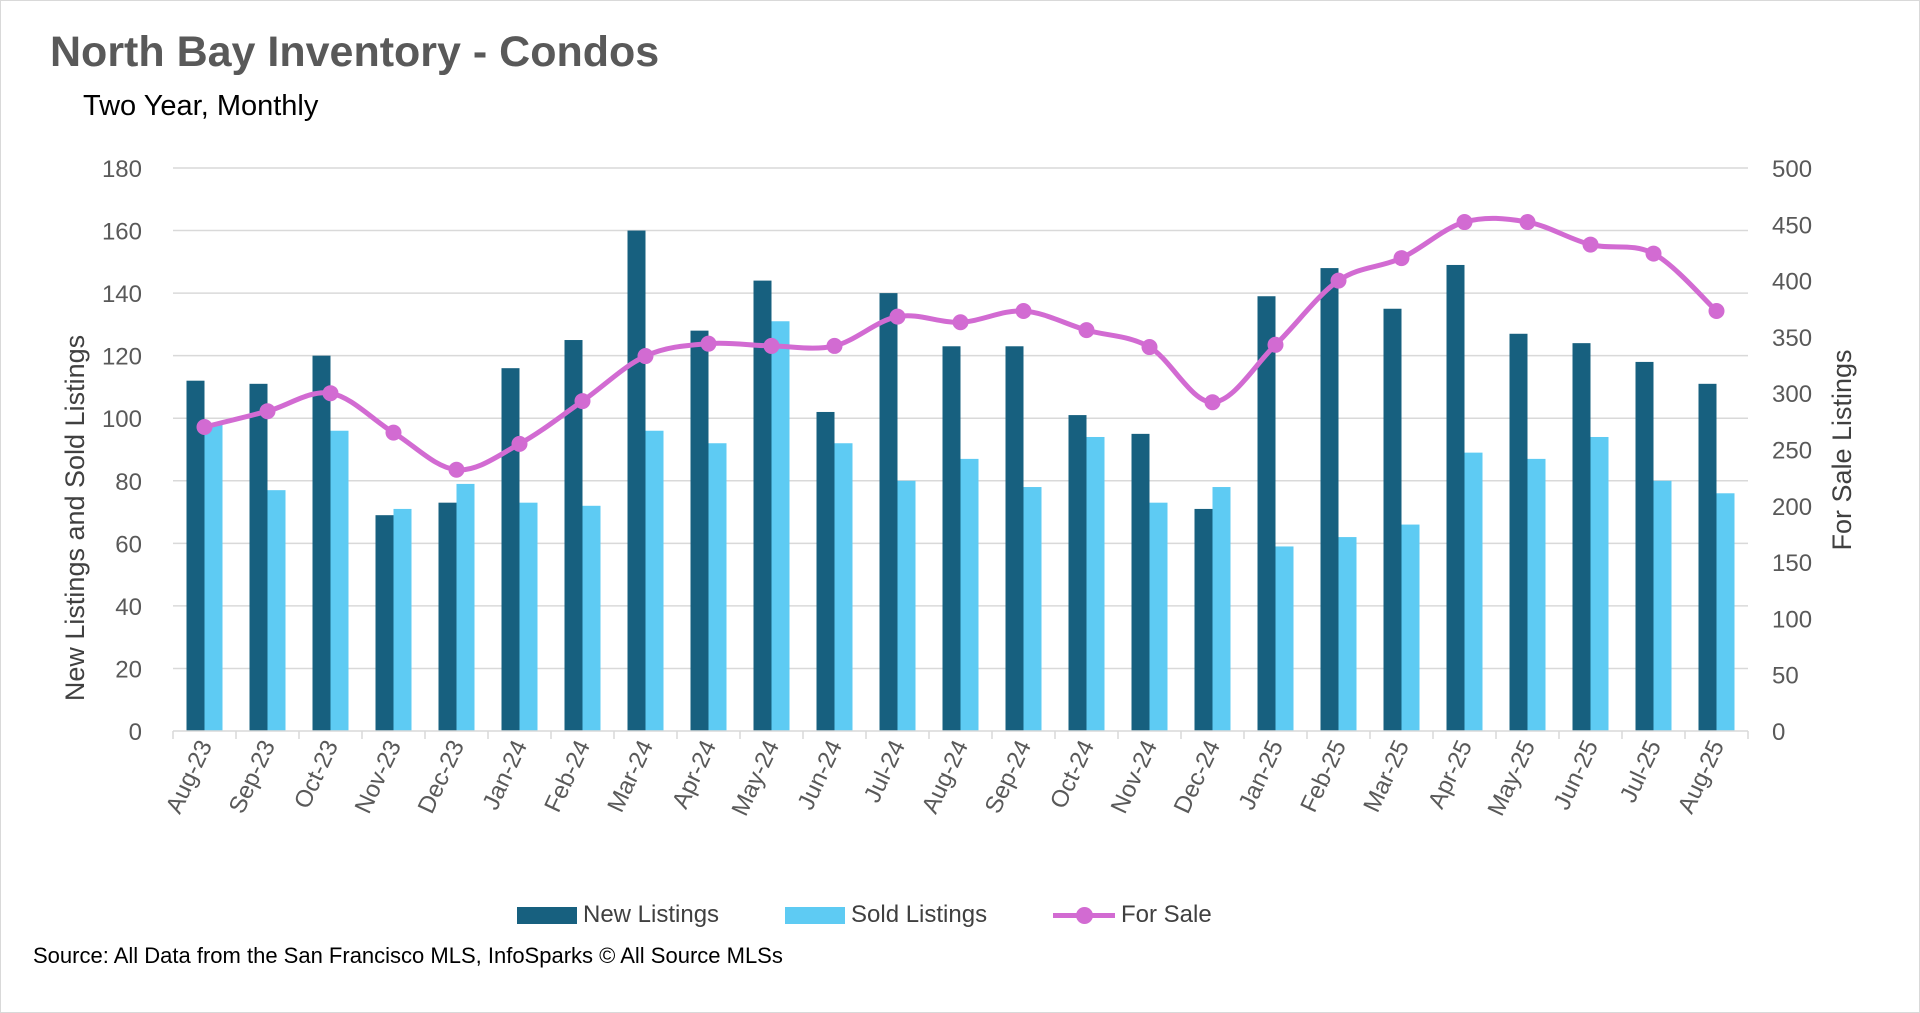 The height and width of the screenshot is (1013, 1920). I want to click on y2-tick-label: 500, so click(1792, 169).